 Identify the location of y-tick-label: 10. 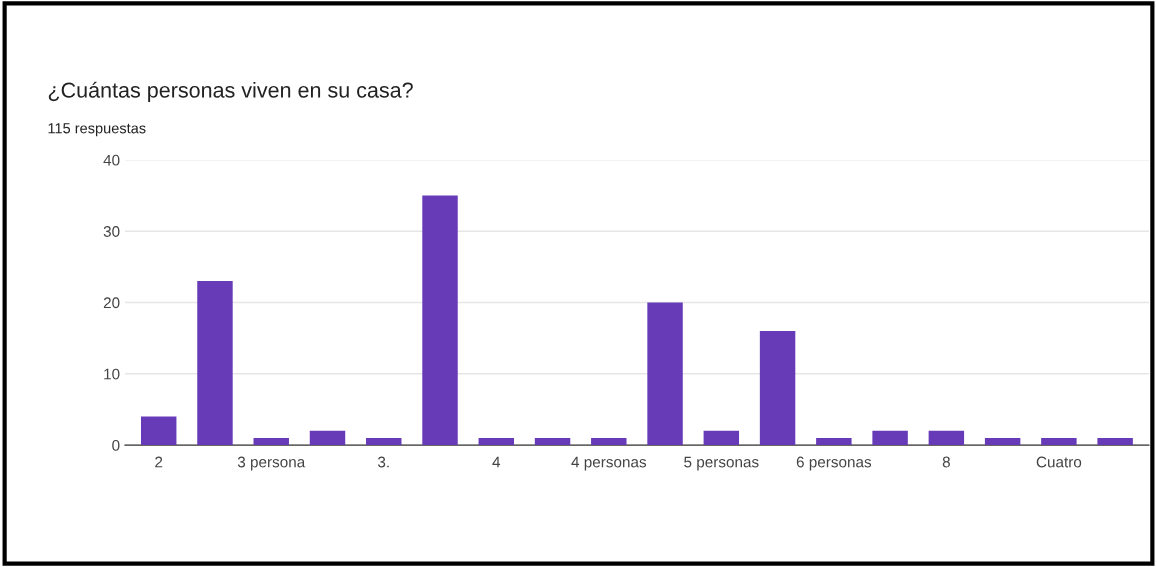
(112, 374).